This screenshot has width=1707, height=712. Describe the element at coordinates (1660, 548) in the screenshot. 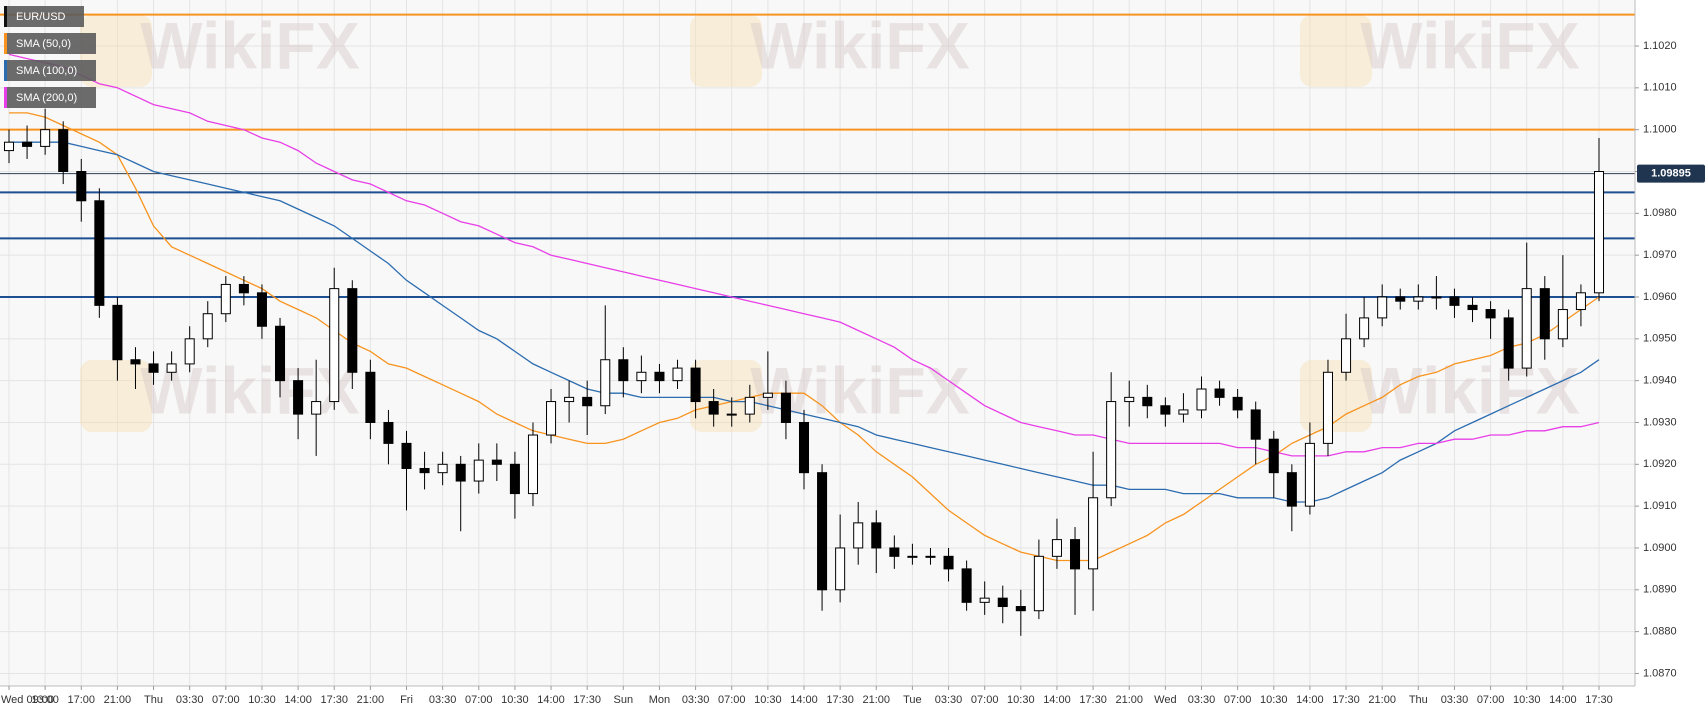

I see `y-tick-label: 1.0900` at that location.